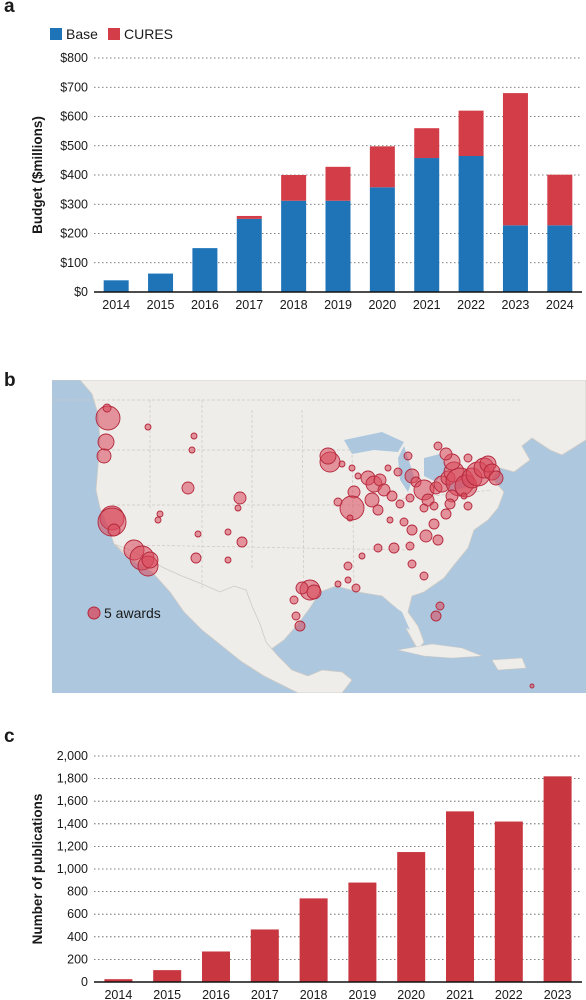 This screenshot has width=586, height=1000. I want to click on y-tick-label: $700, so click(74, 87).